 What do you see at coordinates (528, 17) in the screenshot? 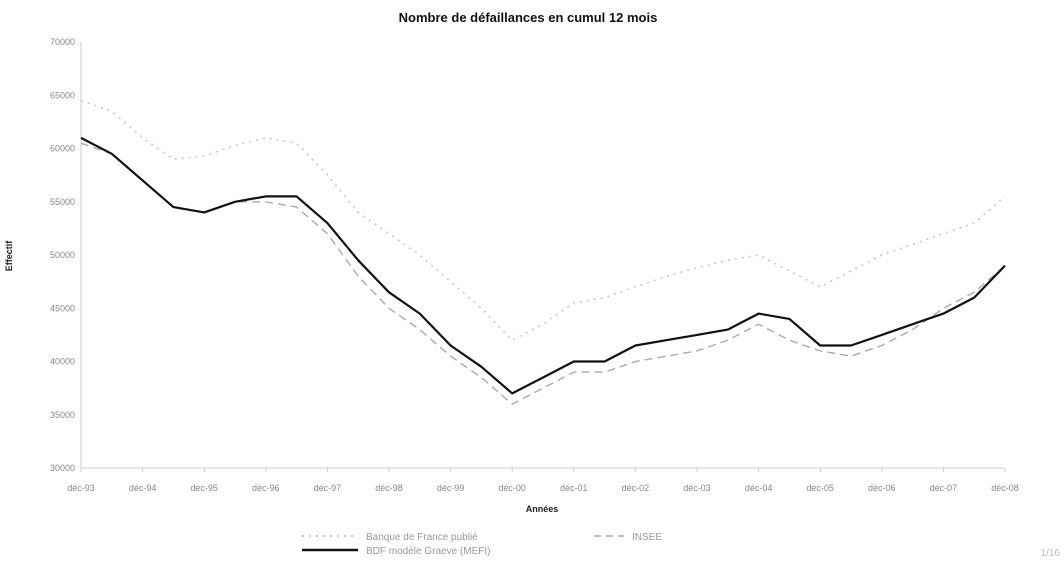
I see `chart-title: Nombre de défaillances en cumul 12 mois` at bounding box center [528, 17].